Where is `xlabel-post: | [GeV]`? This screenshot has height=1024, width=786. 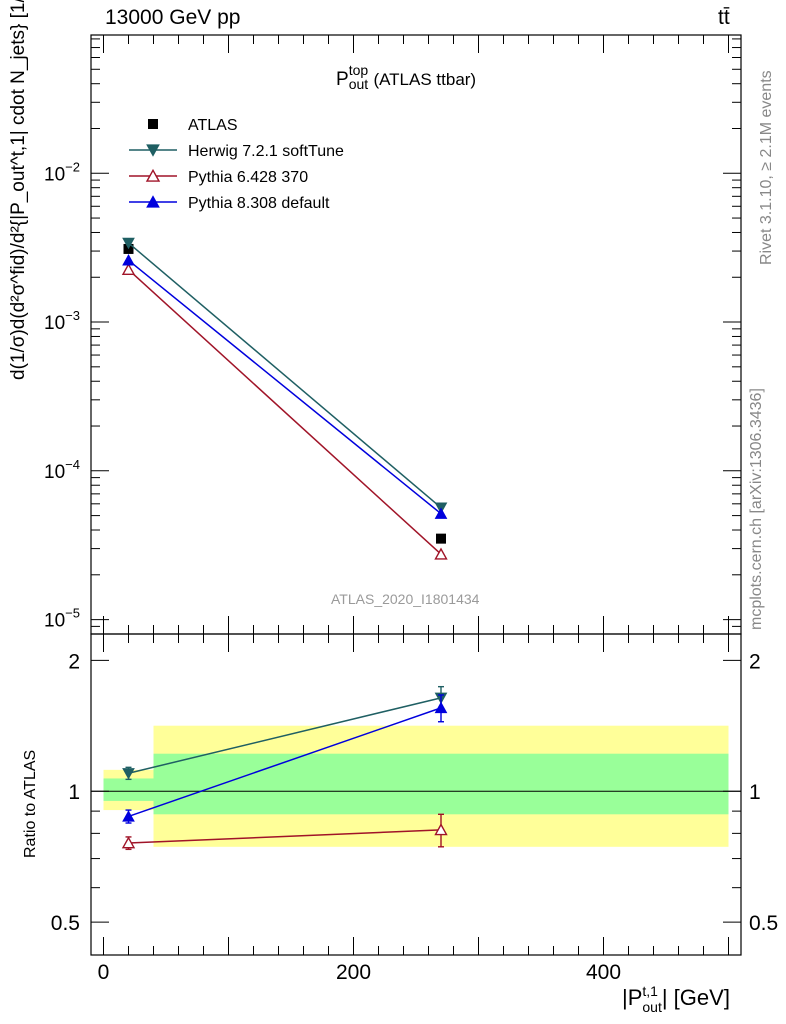
xlabel-post: | [GeV] is located at coordinates (695, 997).